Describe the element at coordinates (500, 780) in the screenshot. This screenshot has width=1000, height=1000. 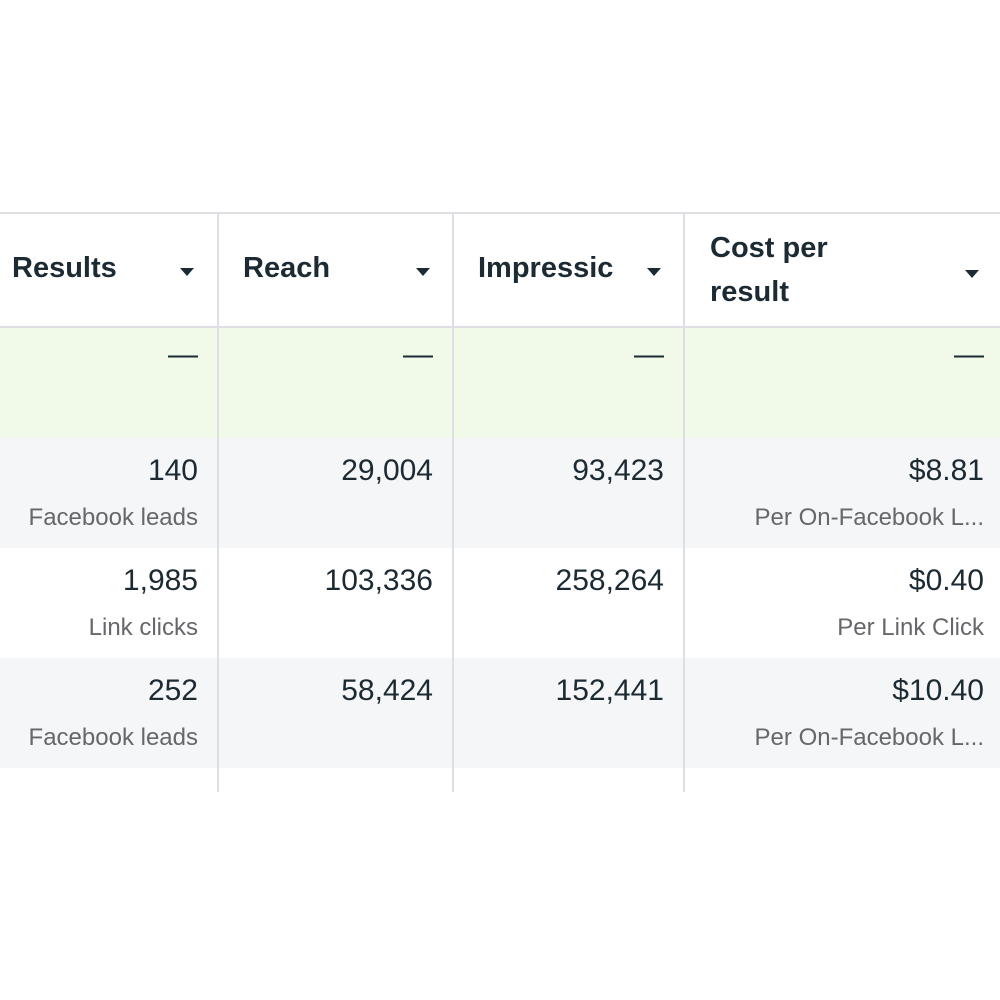
I see `table-row-partial` at that location.